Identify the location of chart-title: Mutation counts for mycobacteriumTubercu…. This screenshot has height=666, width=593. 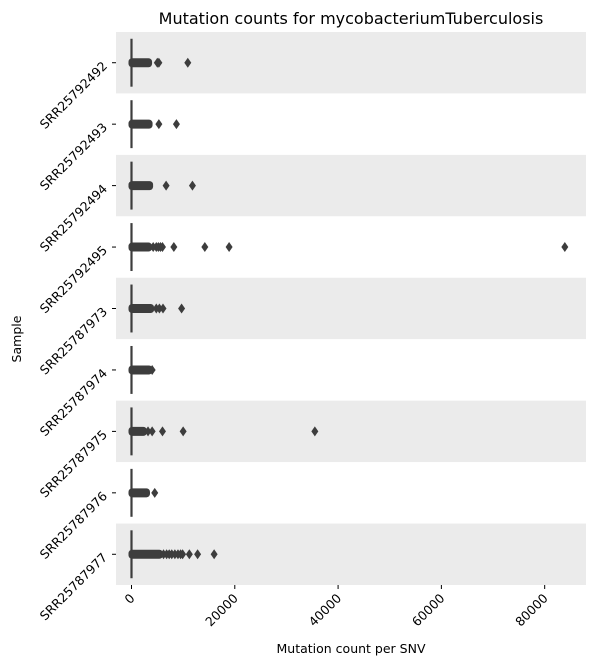
(351, 18).